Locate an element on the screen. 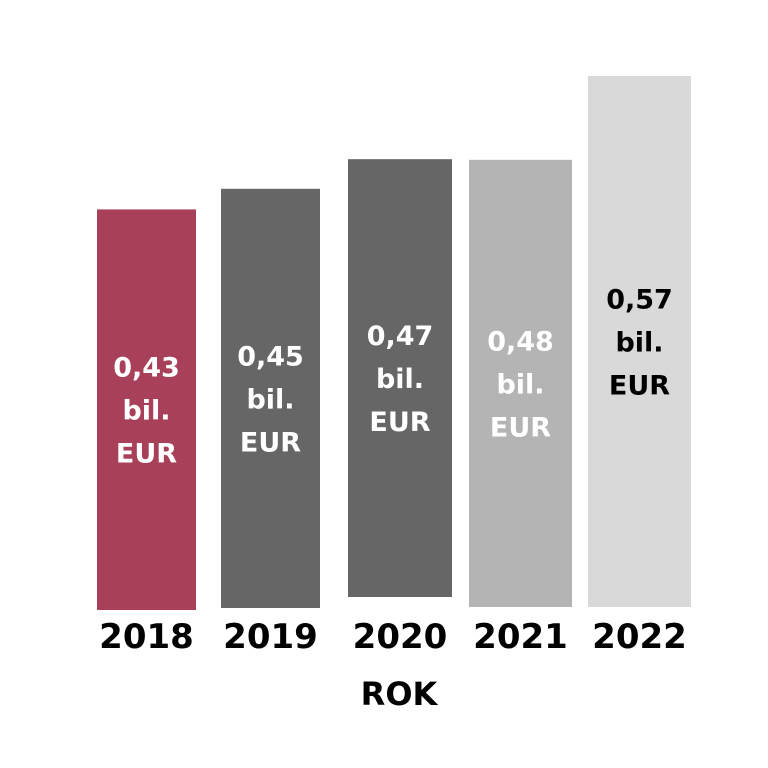  x-tick-label-2022: 2022 is located at coordinates (639, 637).